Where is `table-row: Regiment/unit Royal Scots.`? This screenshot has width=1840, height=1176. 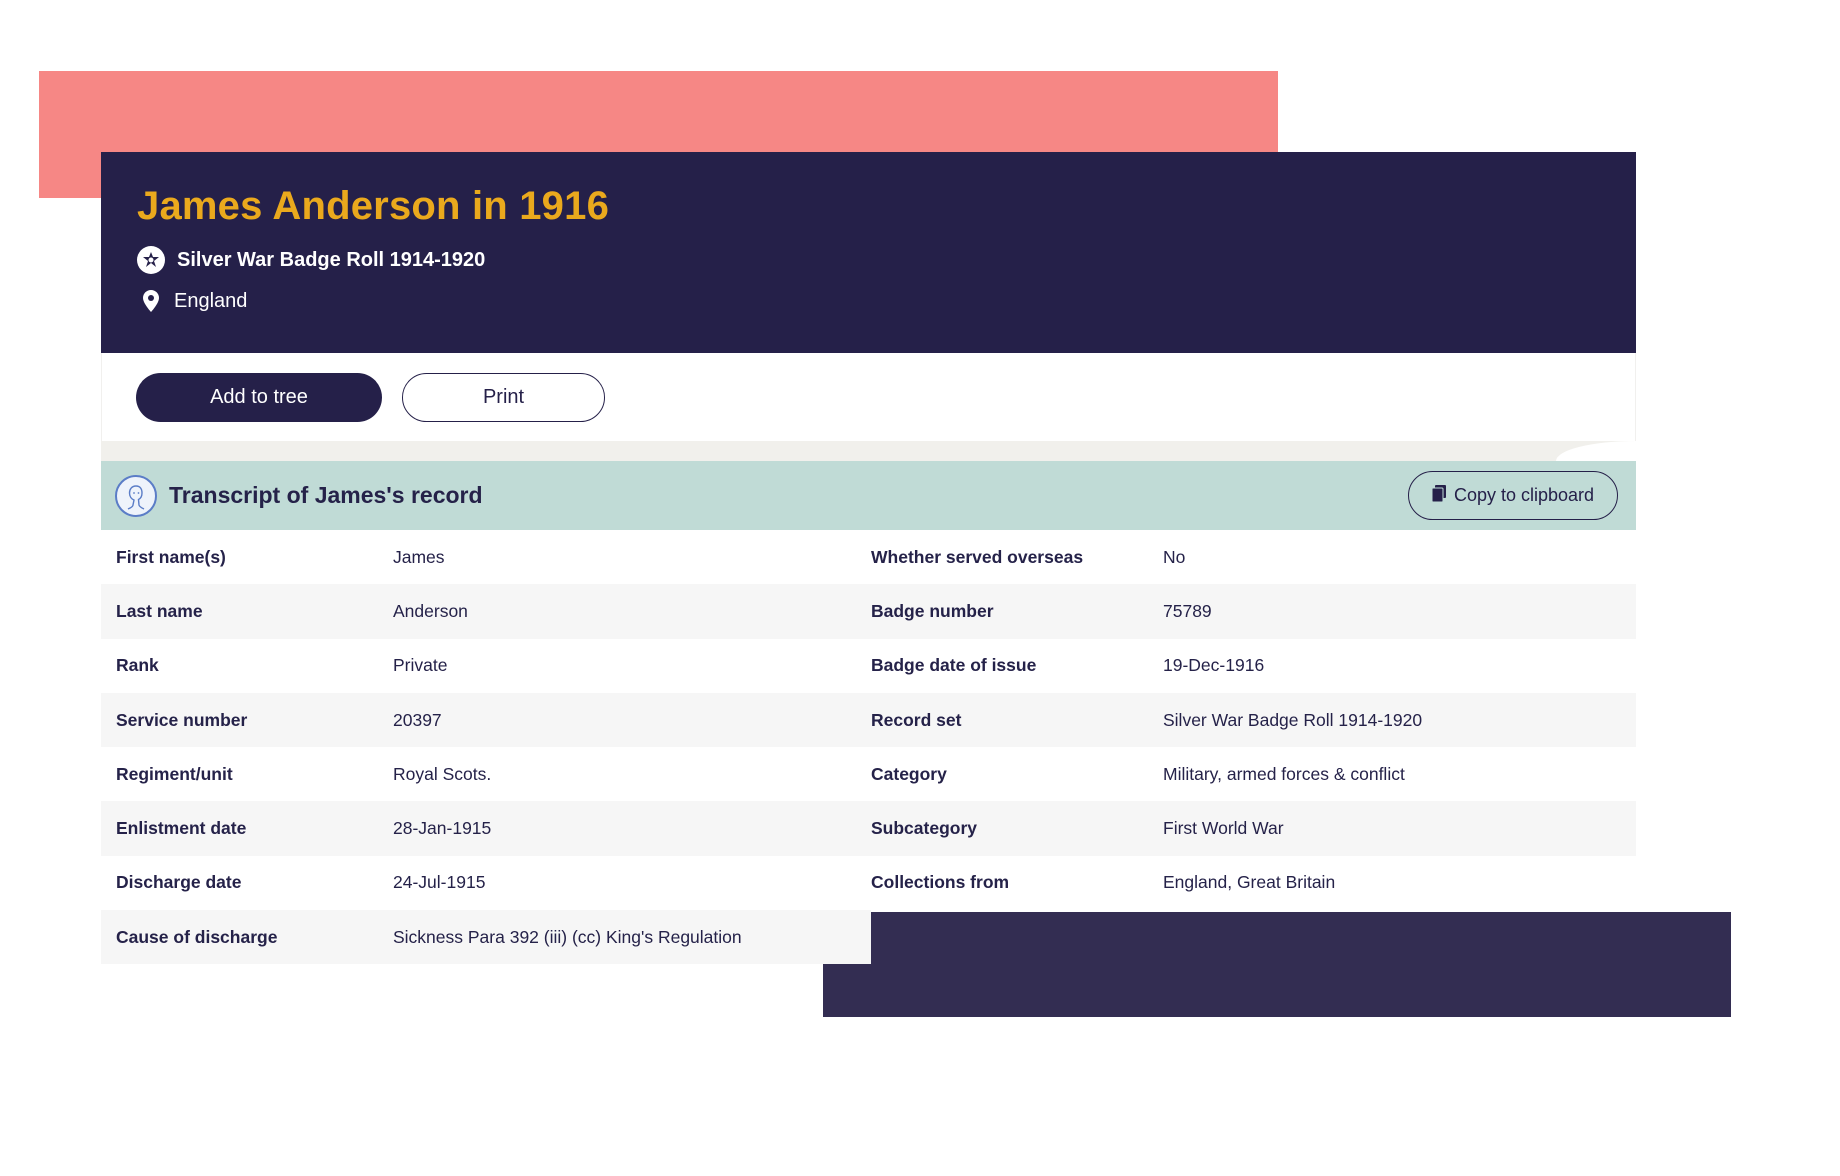 table-row: Regiment/unit Royal Scots. is located at coordinates (486, 774).